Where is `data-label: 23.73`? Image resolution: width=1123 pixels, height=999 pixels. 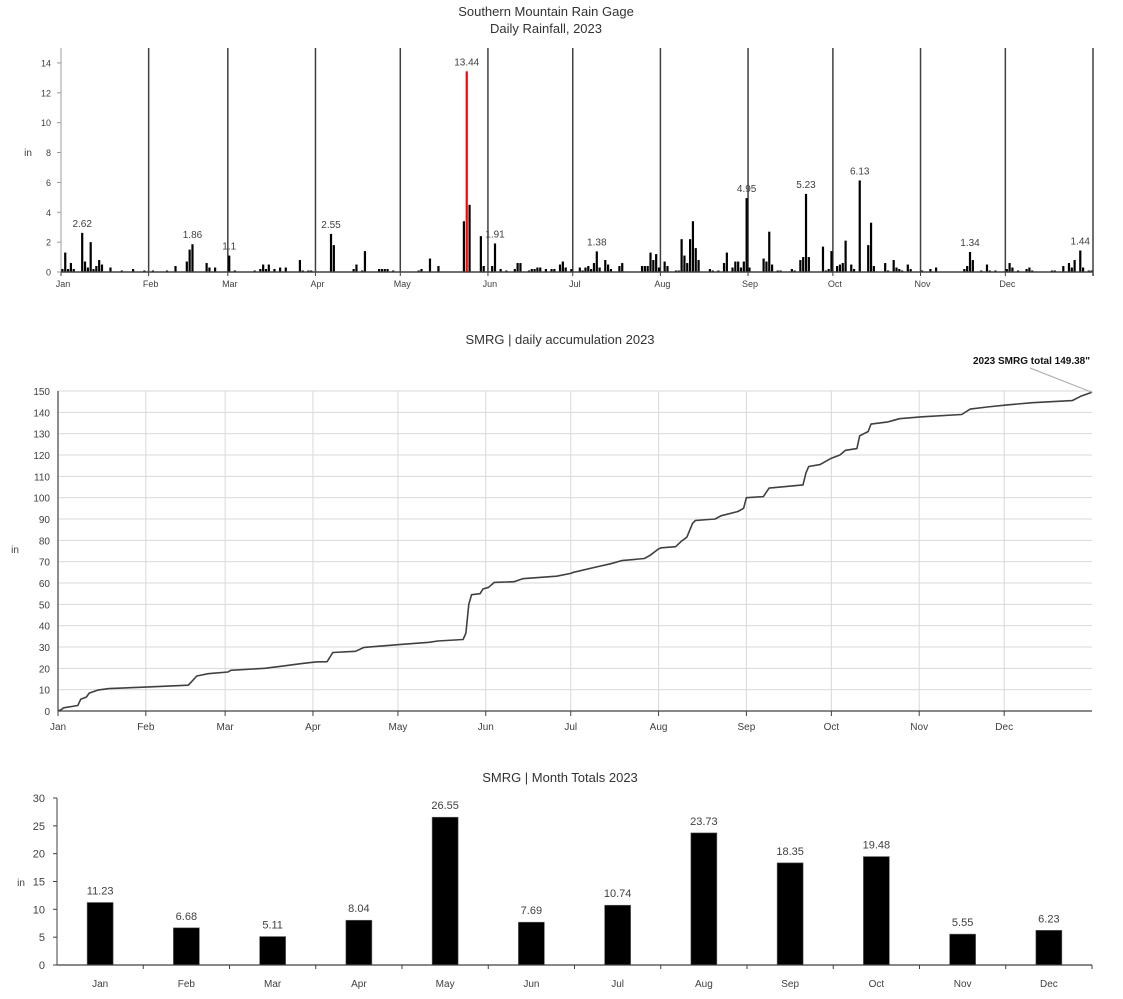
data-label: 23.73 is located at coordinates (704, 822).